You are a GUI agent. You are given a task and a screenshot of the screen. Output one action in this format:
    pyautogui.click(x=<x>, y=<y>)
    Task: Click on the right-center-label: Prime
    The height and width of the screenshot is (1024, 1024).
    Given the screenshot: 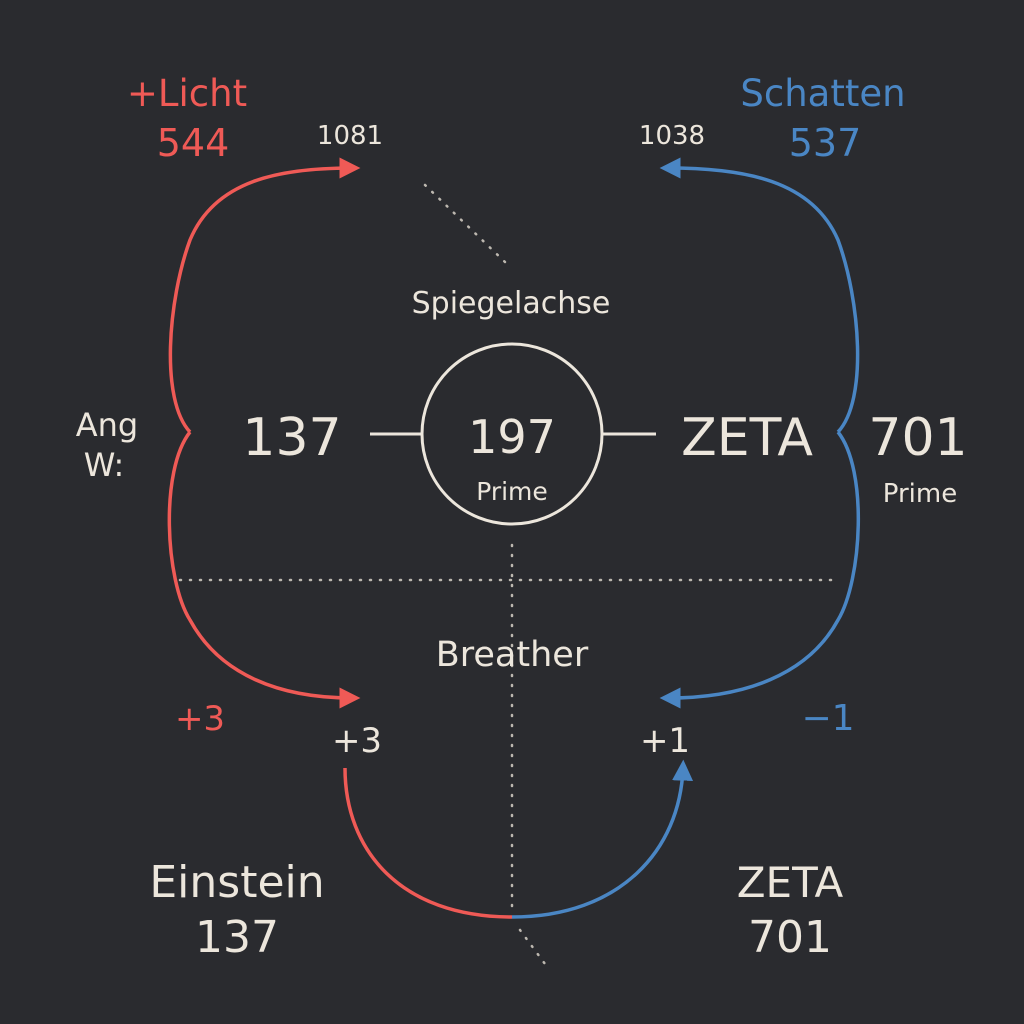 What is the action you would take?
    pyautogui.click(x=920, y=494)
    